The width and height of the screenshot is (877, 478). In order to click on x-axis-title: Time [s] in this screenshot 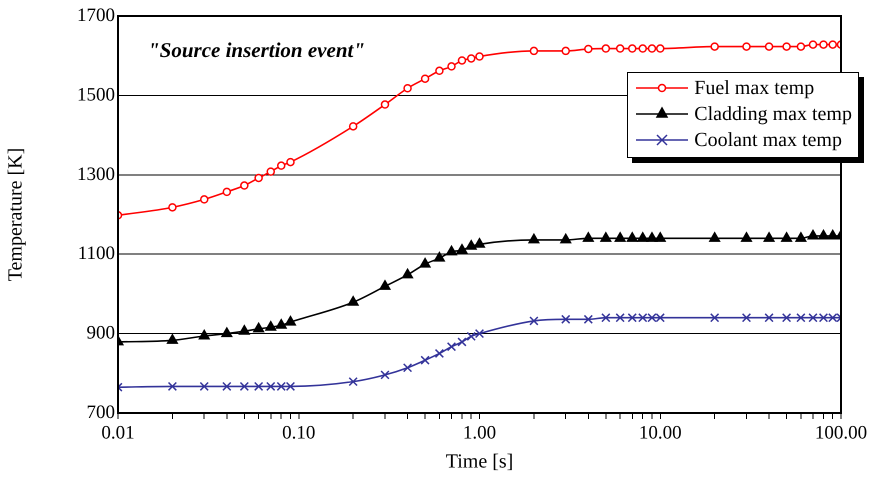, I will do `click(480, 461)`.